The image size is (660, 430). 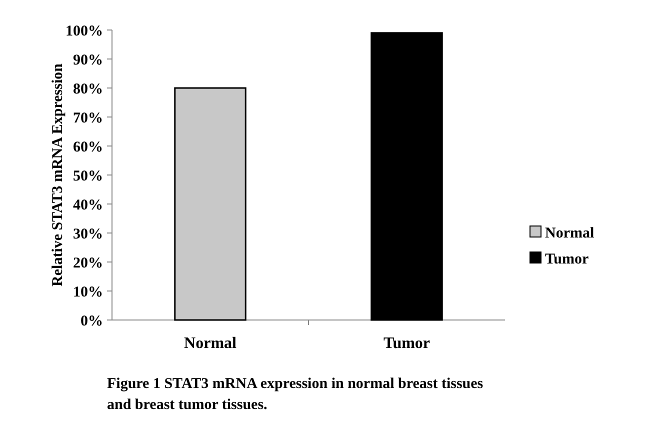 What do you see at coordinates (84, 31) in the screenshot?
I see `y-tick-label: 100%` at bounding box center [84, 31].